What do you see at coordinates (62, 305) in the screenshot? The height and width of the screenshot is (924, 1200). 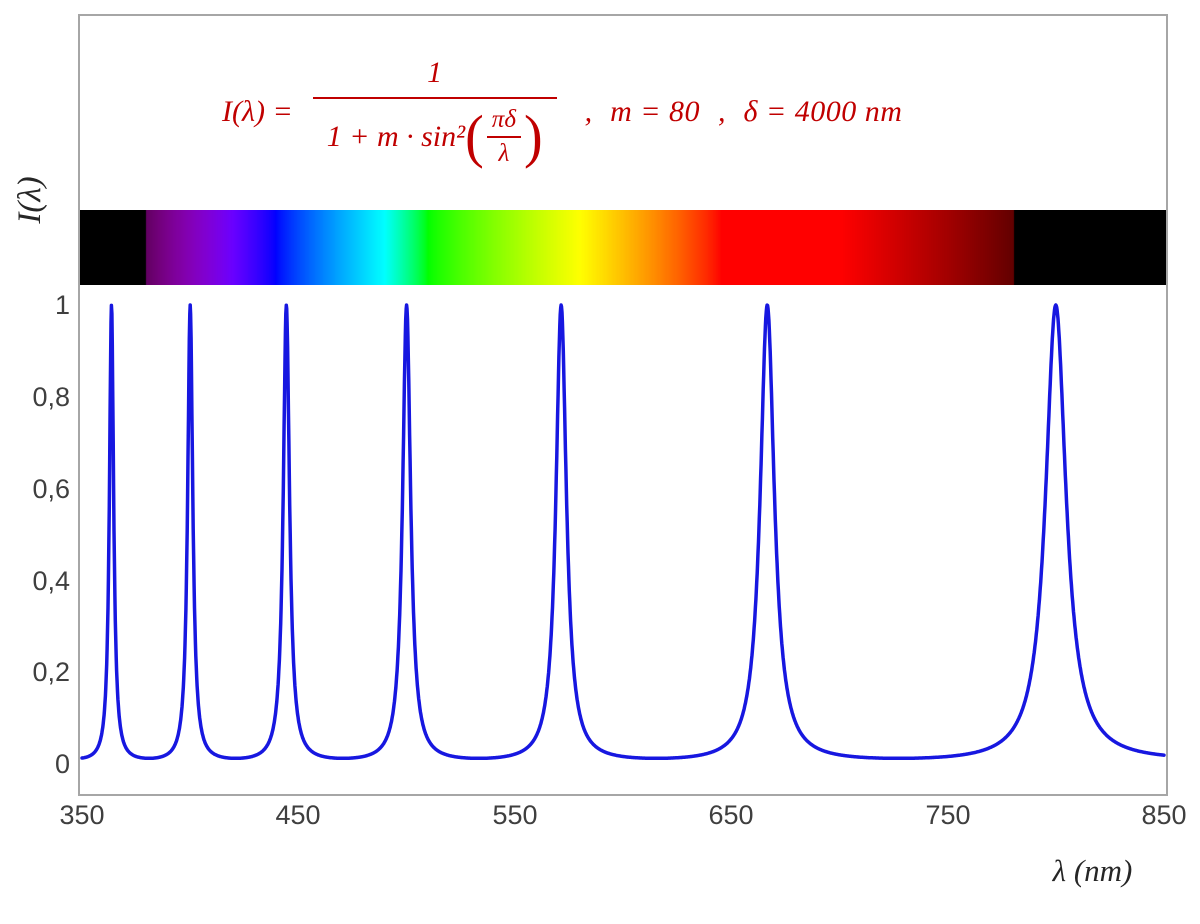 I see `y-tick-1: 1` at bounding box center [62, 305].